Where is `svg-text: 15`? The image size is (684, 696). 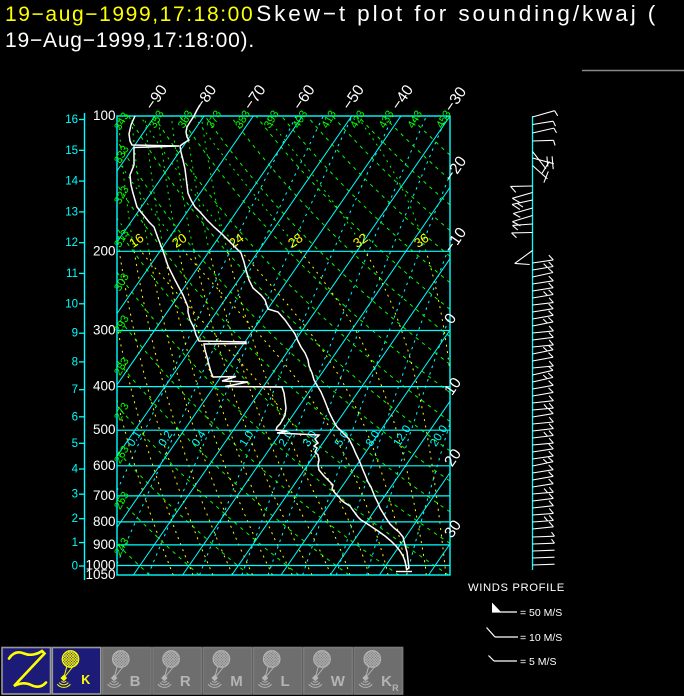
svg-text: 15 is located at coordinates (71, 151).